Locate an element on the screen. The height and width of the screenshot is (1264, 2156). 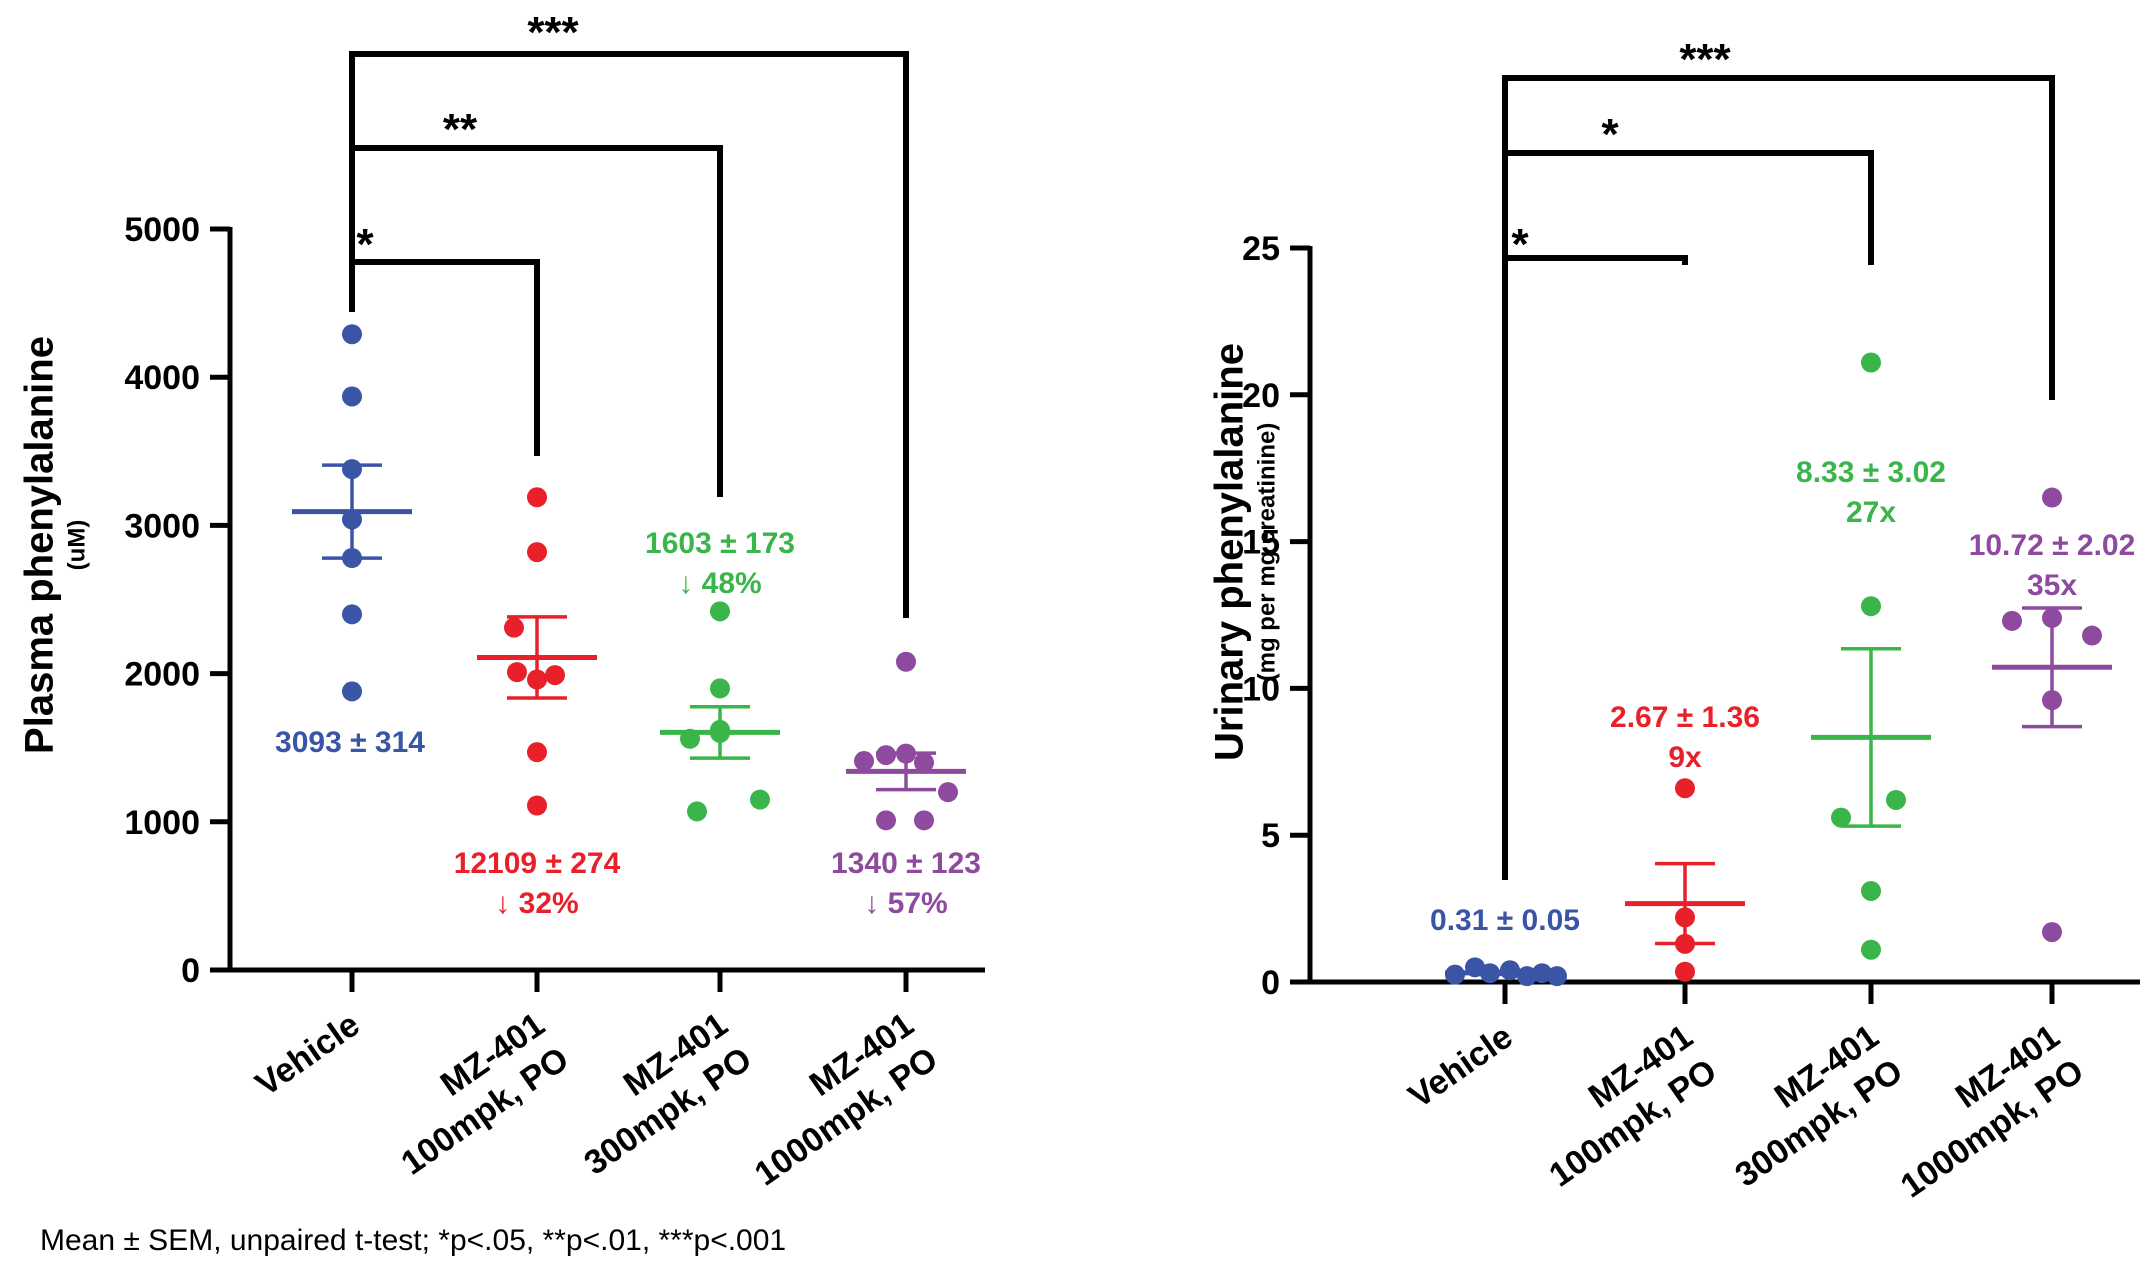
significance-stars: ** is located at coordinates (460, 129).